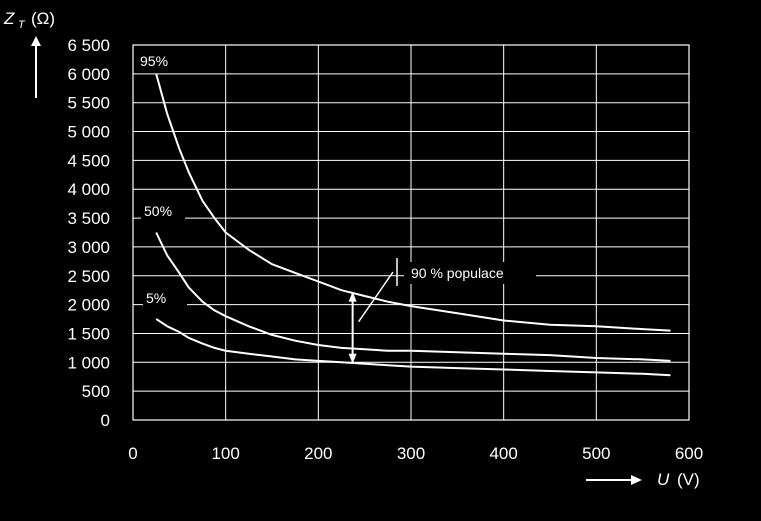 This screenshot has width=761, height=521. What do you see at coordinates (352, 358) in the screenshot?
I see `annotation-arrow-head-down` at bounding box center [352, 358].